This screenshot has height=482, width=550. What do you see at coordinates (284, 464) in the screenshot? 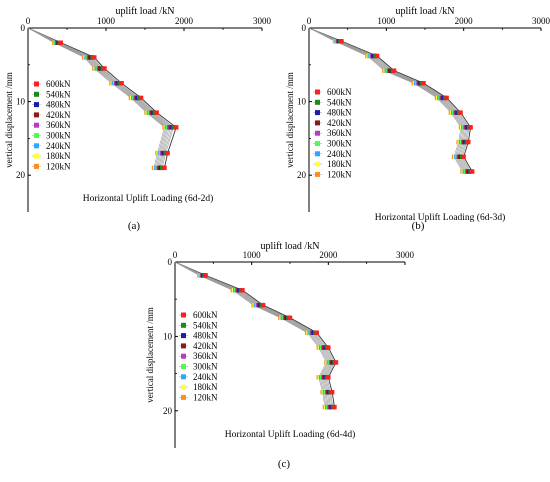
I see `panel-caption: (c)` at bounding box center [284, 464].